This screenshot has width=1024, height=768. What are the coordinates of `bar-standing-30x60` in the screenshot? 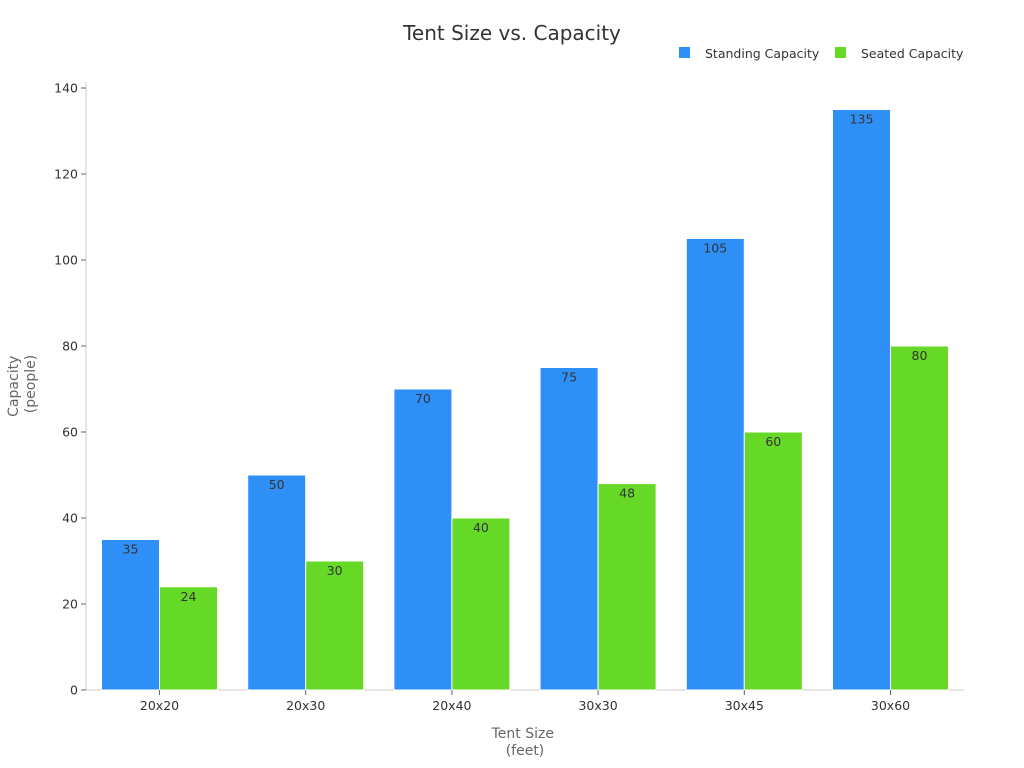 It's located at (861, 400).